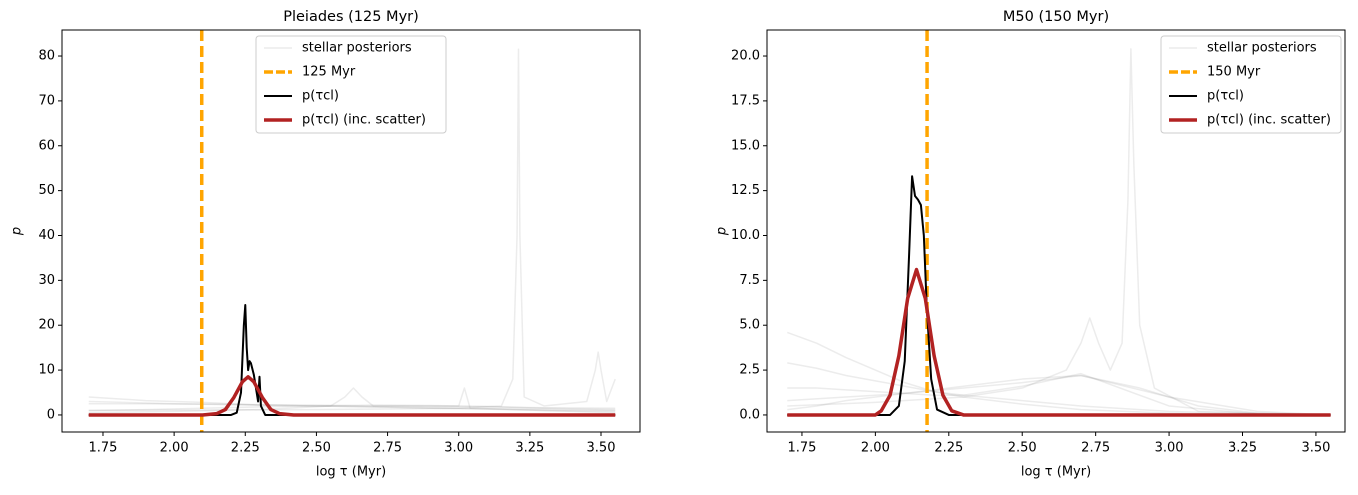  Describe the element at coordinates (46, 145) in the screenshot. I see `y-tick-label: 60` at that location.